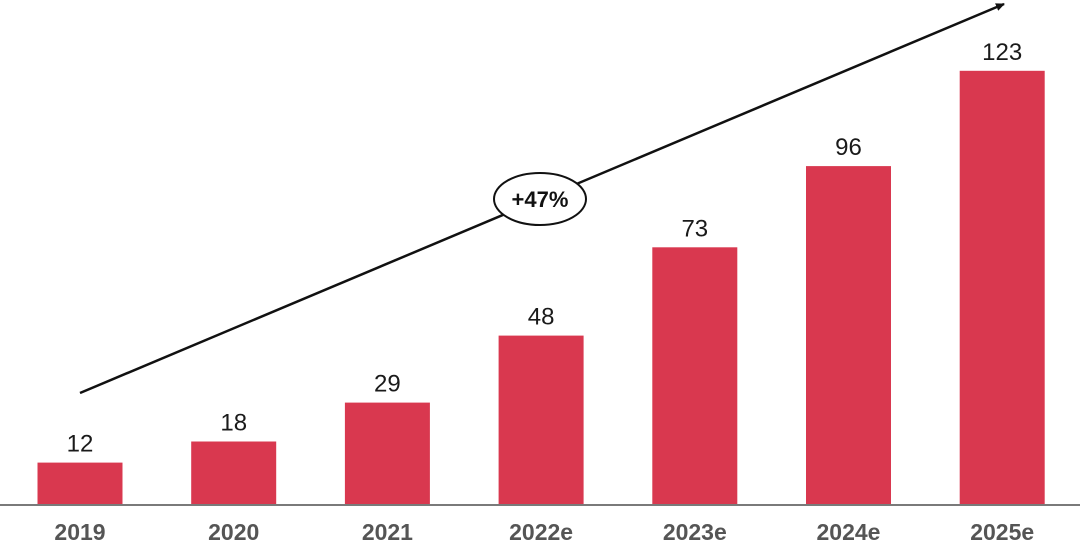 The image size is (1080, 549). What do you see at coordinates (80, 483) in the screenshot?
I see `bar-2019` at bounding box center [80, 483].